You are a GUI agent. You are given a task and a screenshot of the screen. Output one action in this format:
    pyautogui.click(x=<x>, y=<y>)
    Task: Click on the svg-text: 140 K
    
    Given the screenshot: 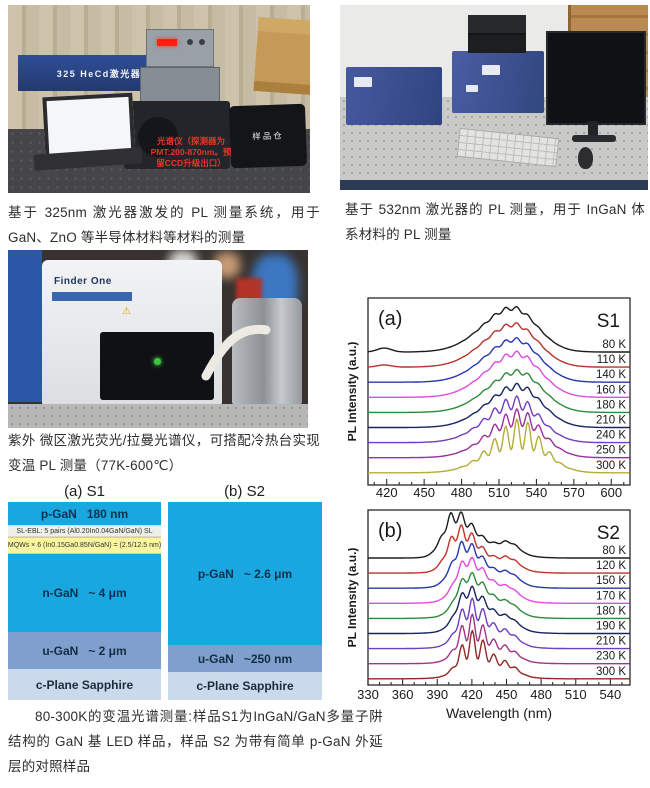 What is the action you would take?
    pyautogui.click(x=611, y=375)
    